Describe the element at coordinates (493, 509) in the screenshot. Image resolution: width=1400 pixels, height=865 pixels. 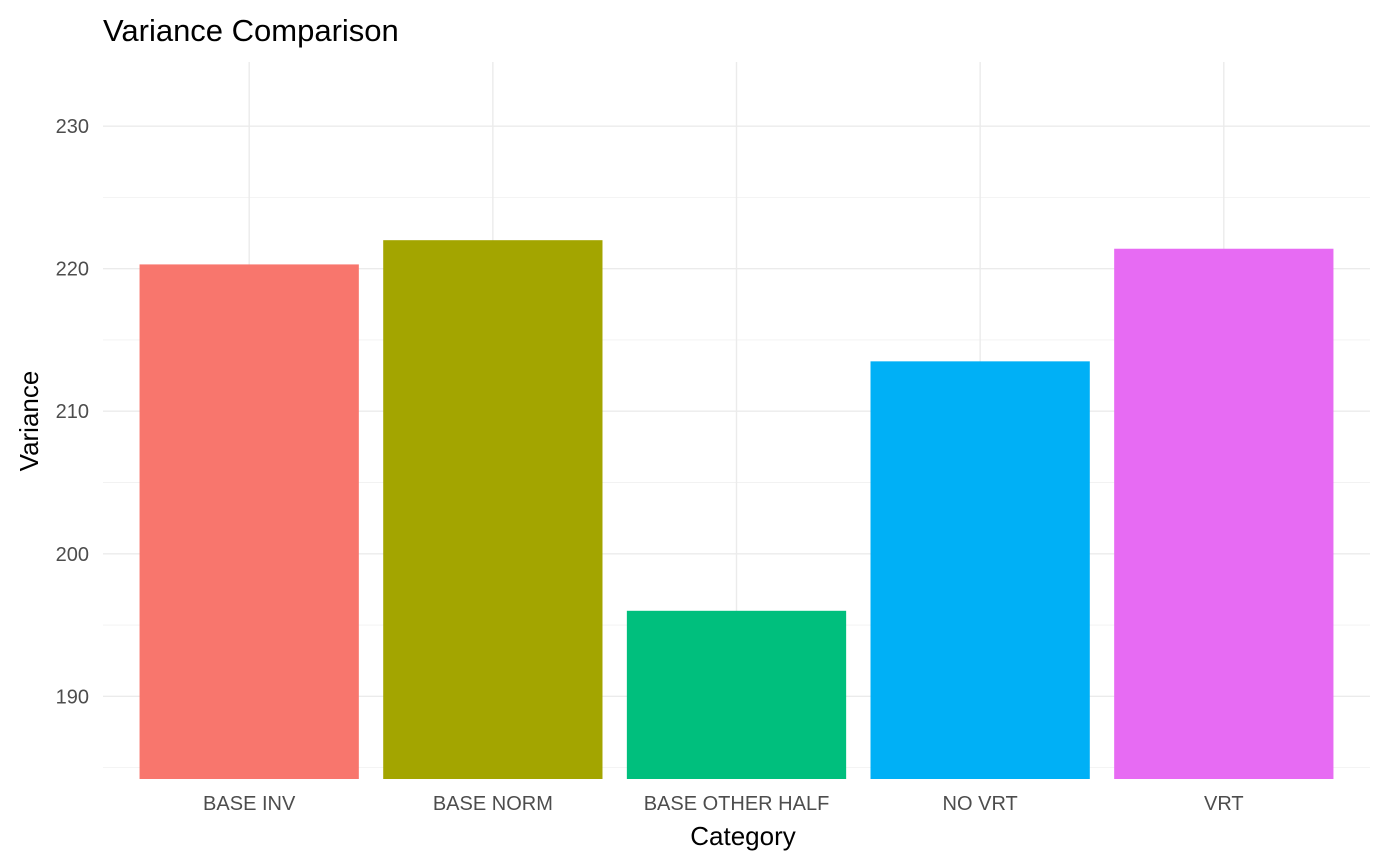
I see `bar-base-norm` at that location.